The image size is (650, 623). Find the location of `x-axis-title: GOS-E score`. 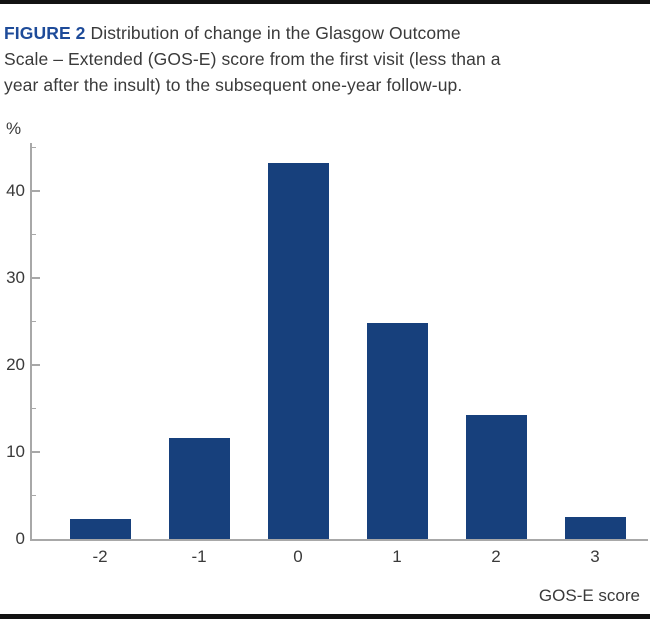

x-axis-title: GOS-E score is located at coordinates (589, 595).